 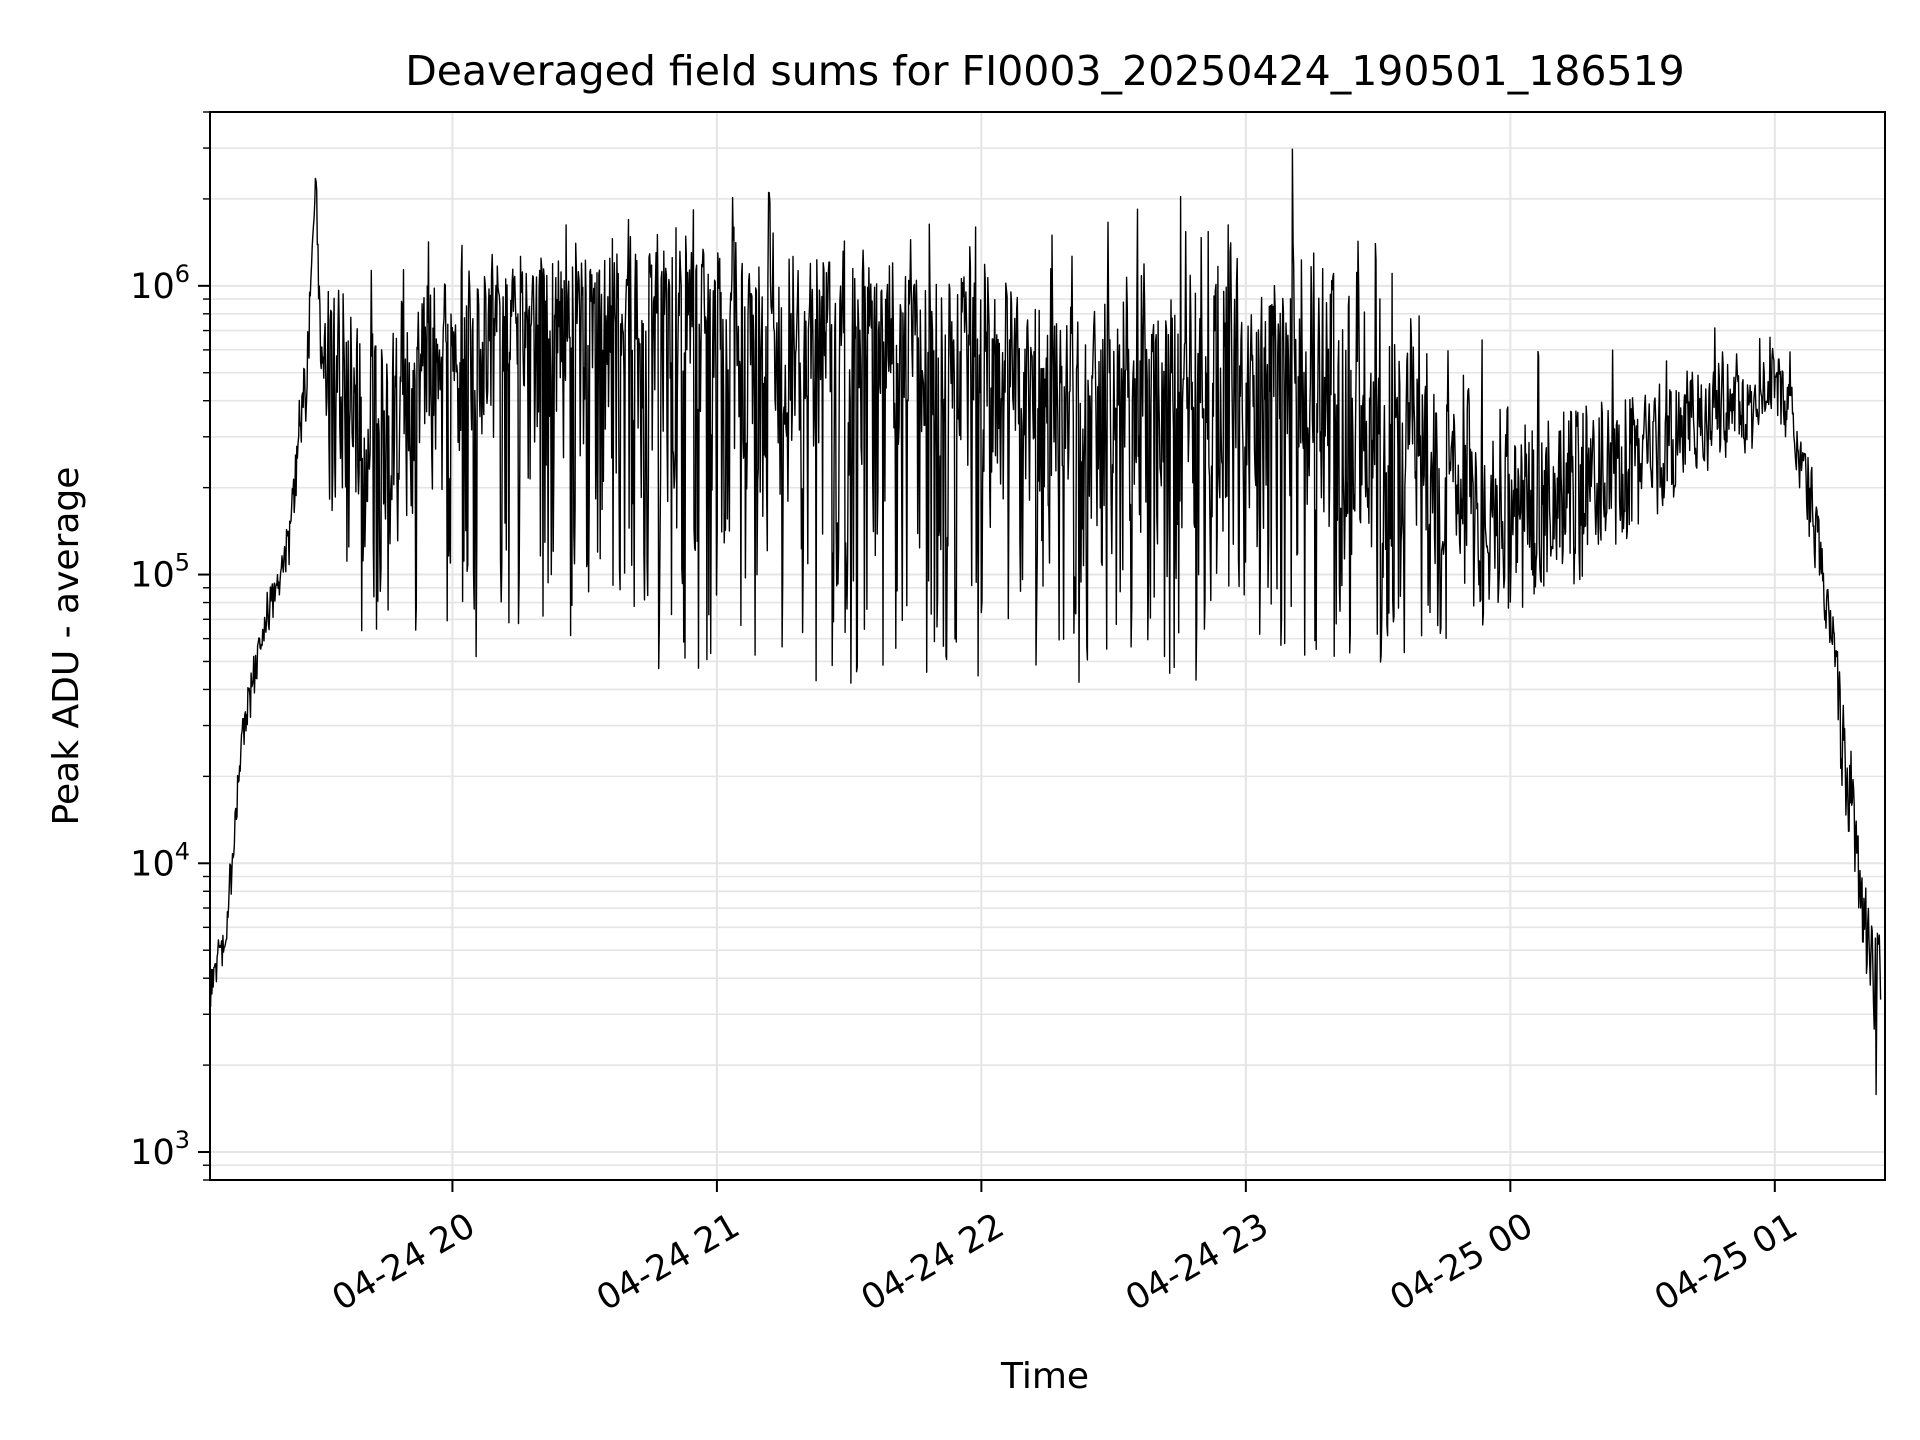 What do you see at coordinates (160, 283) in the screenshot?
I see `y-tick-label: 10⁶` at bounding box center [160, 283].